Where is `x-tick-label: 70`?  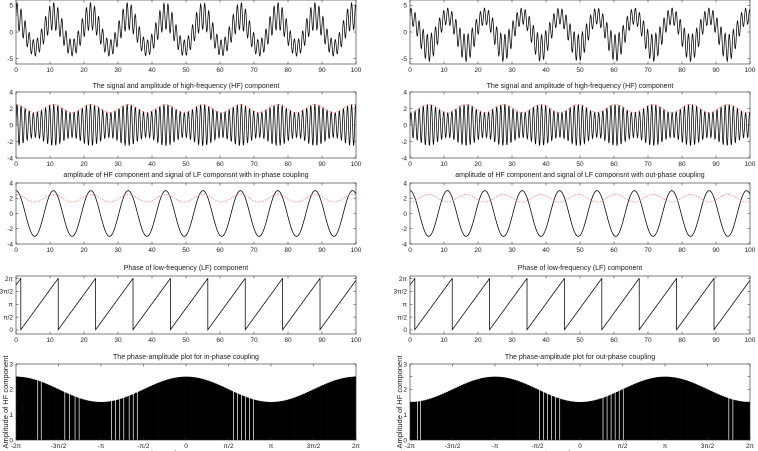
x-tick-label: 70 is located at coordinates (648, 164).